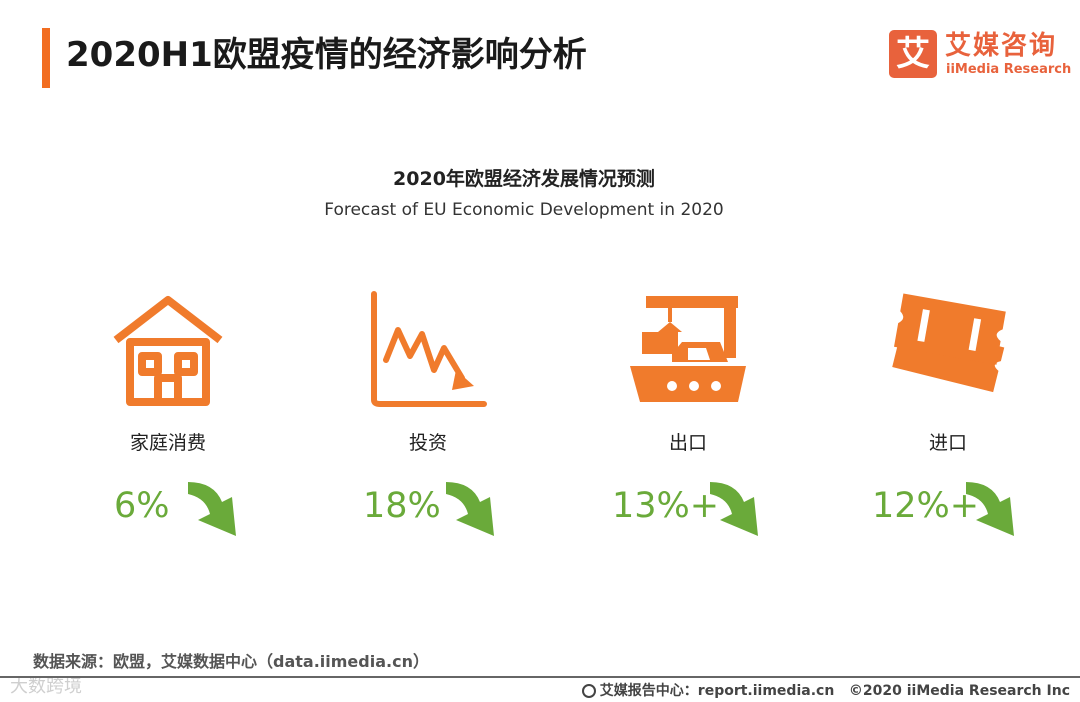 Image resolution: width=1080 pixels, height=702 pixels. What do you see at coordinates (428, 420) in the screenshot?
I see `forecast-item-investment: 投资 18%` at bounding box center [428, 420].